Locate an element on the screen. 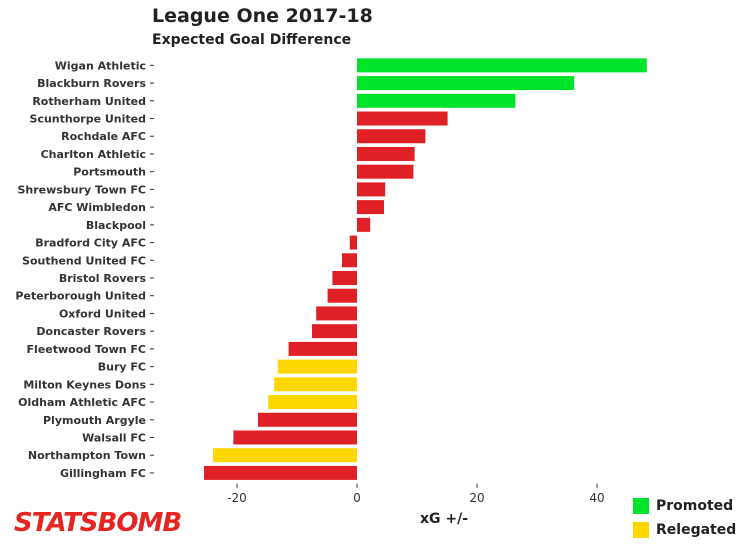  x-tick-label: -20 is located at coordinates (237, 498).